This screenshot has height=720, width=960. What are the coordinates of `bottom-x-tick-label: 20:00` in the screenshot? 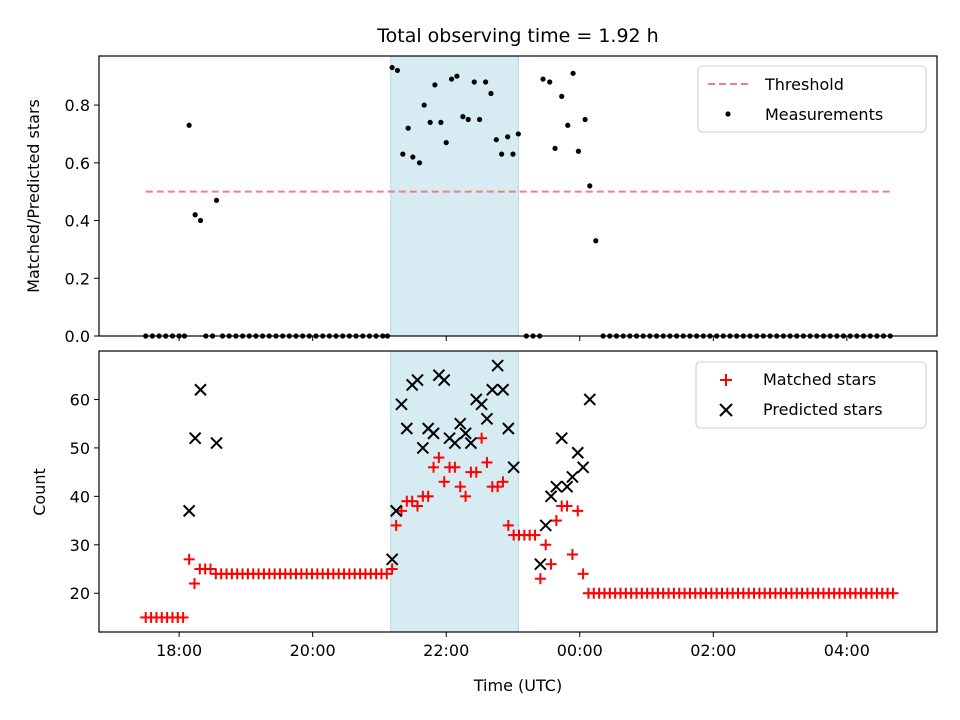 It's located at (313, 650).